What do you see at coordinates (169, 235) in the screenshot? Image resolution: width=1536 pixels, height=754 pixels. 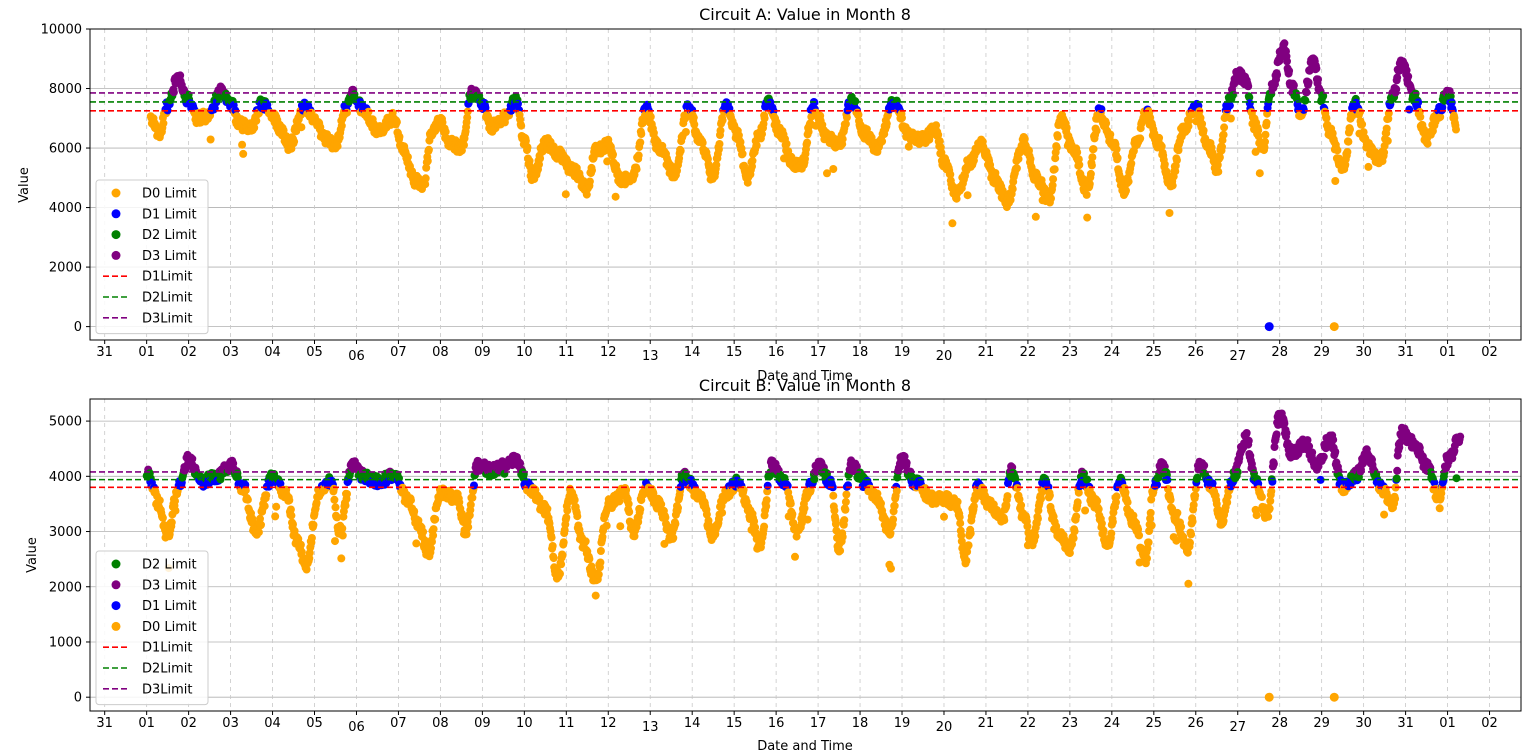 I see `legend-label: D2 Limit` at bounding box center [169, 235].